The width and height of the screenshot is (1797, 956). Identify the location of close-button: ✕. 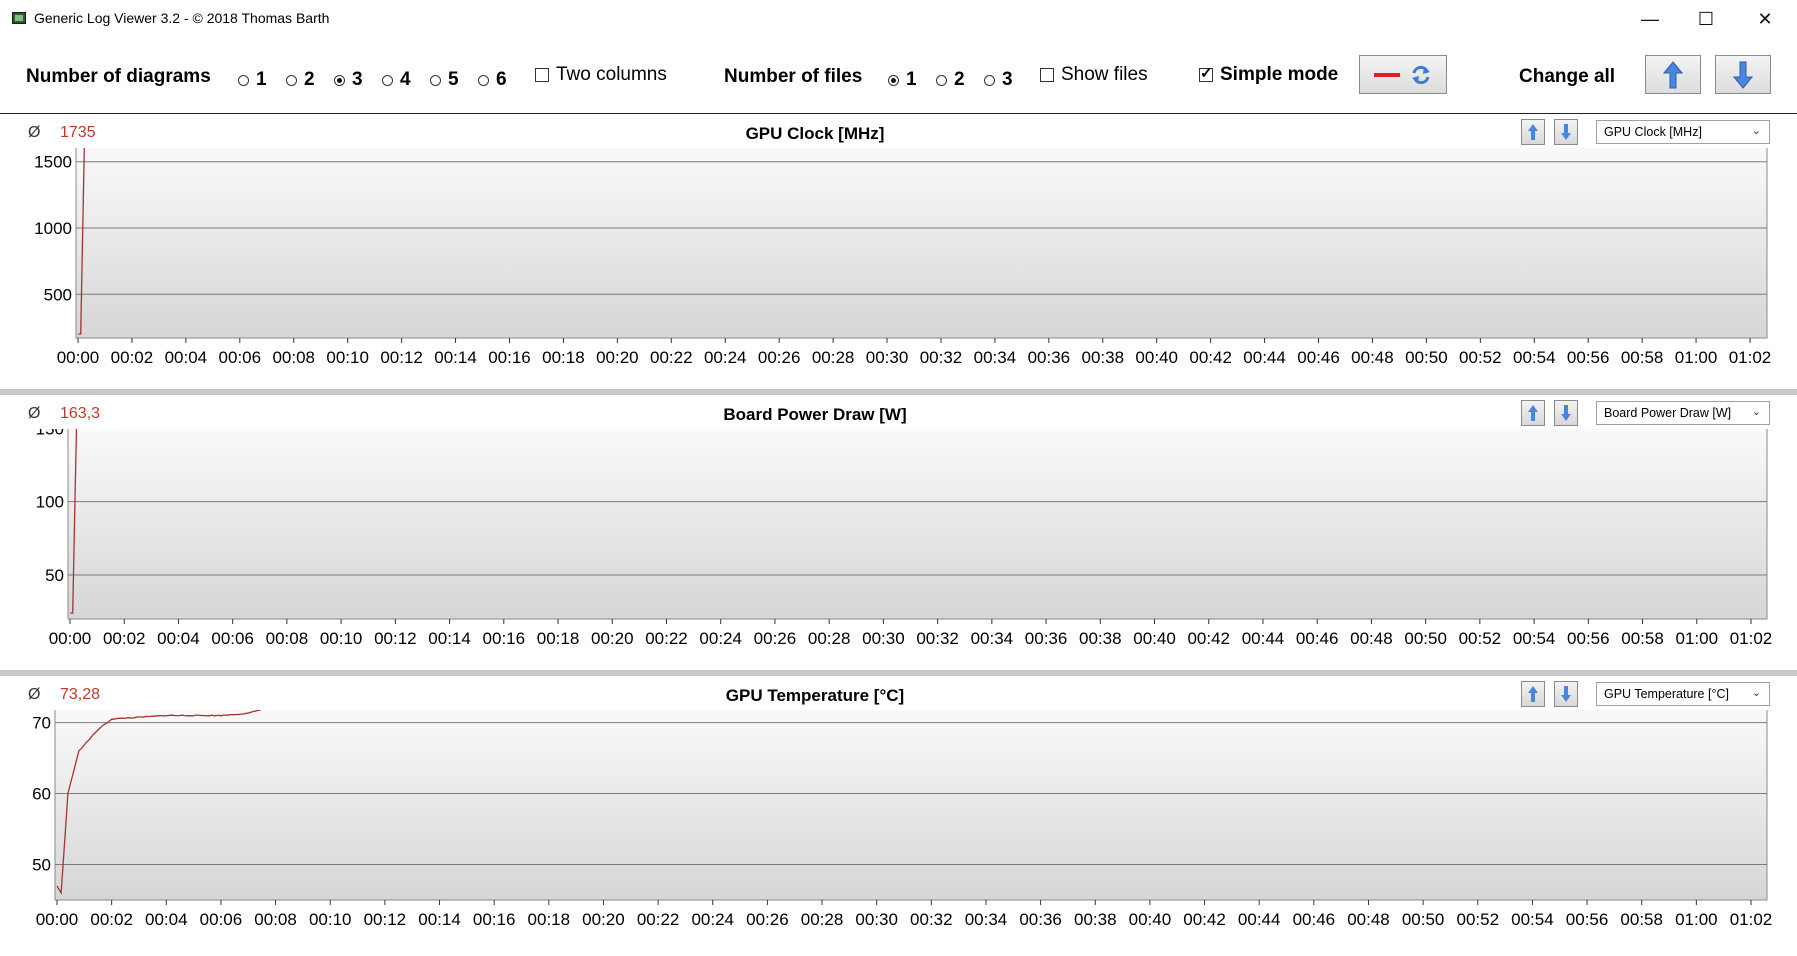
(1765, 19).